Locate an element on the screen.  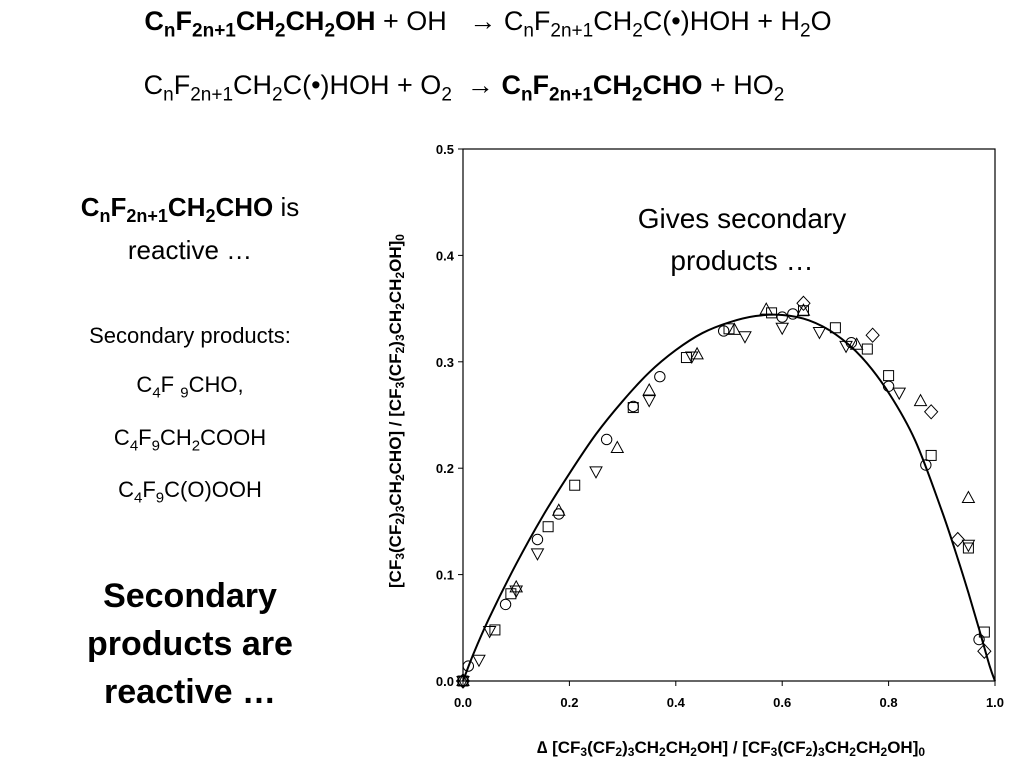
x-tick-label: 0.0 is located at coordinates (463, 702).